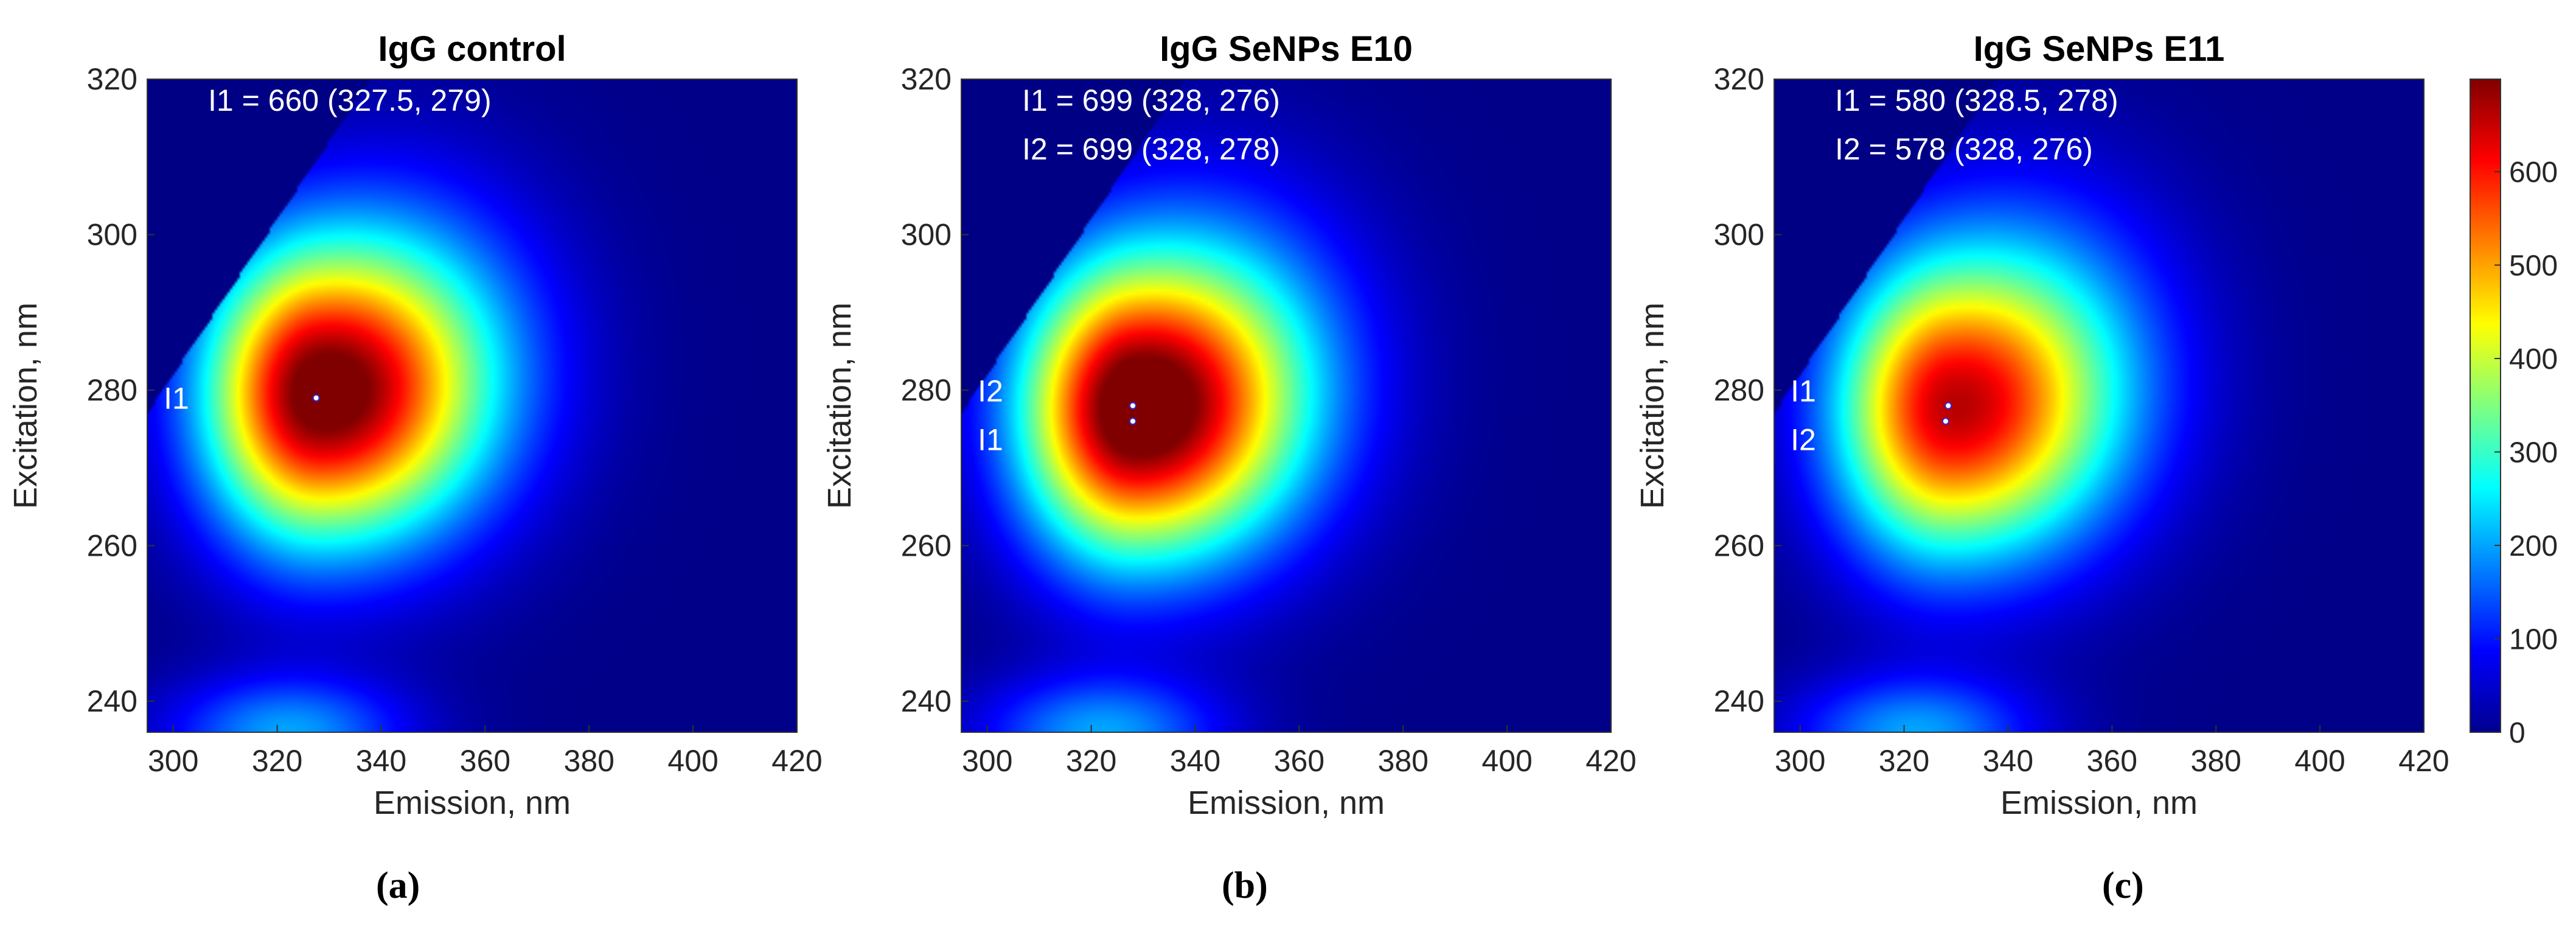 The height and width of the screenshot is (938, 2576). Describe the element at coordinates (1151, 149) in the screenshot. I see `peak-annotation: I2 = 699 (328, 278)` at that location.